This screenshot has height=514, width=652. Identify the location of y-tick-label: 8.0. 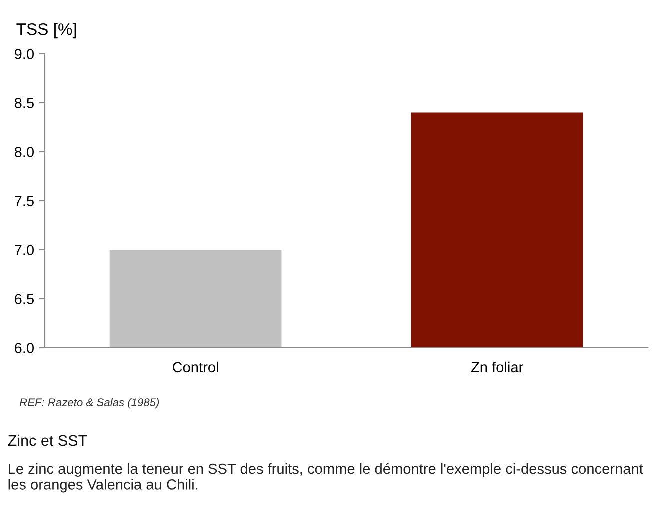
(24, 152).